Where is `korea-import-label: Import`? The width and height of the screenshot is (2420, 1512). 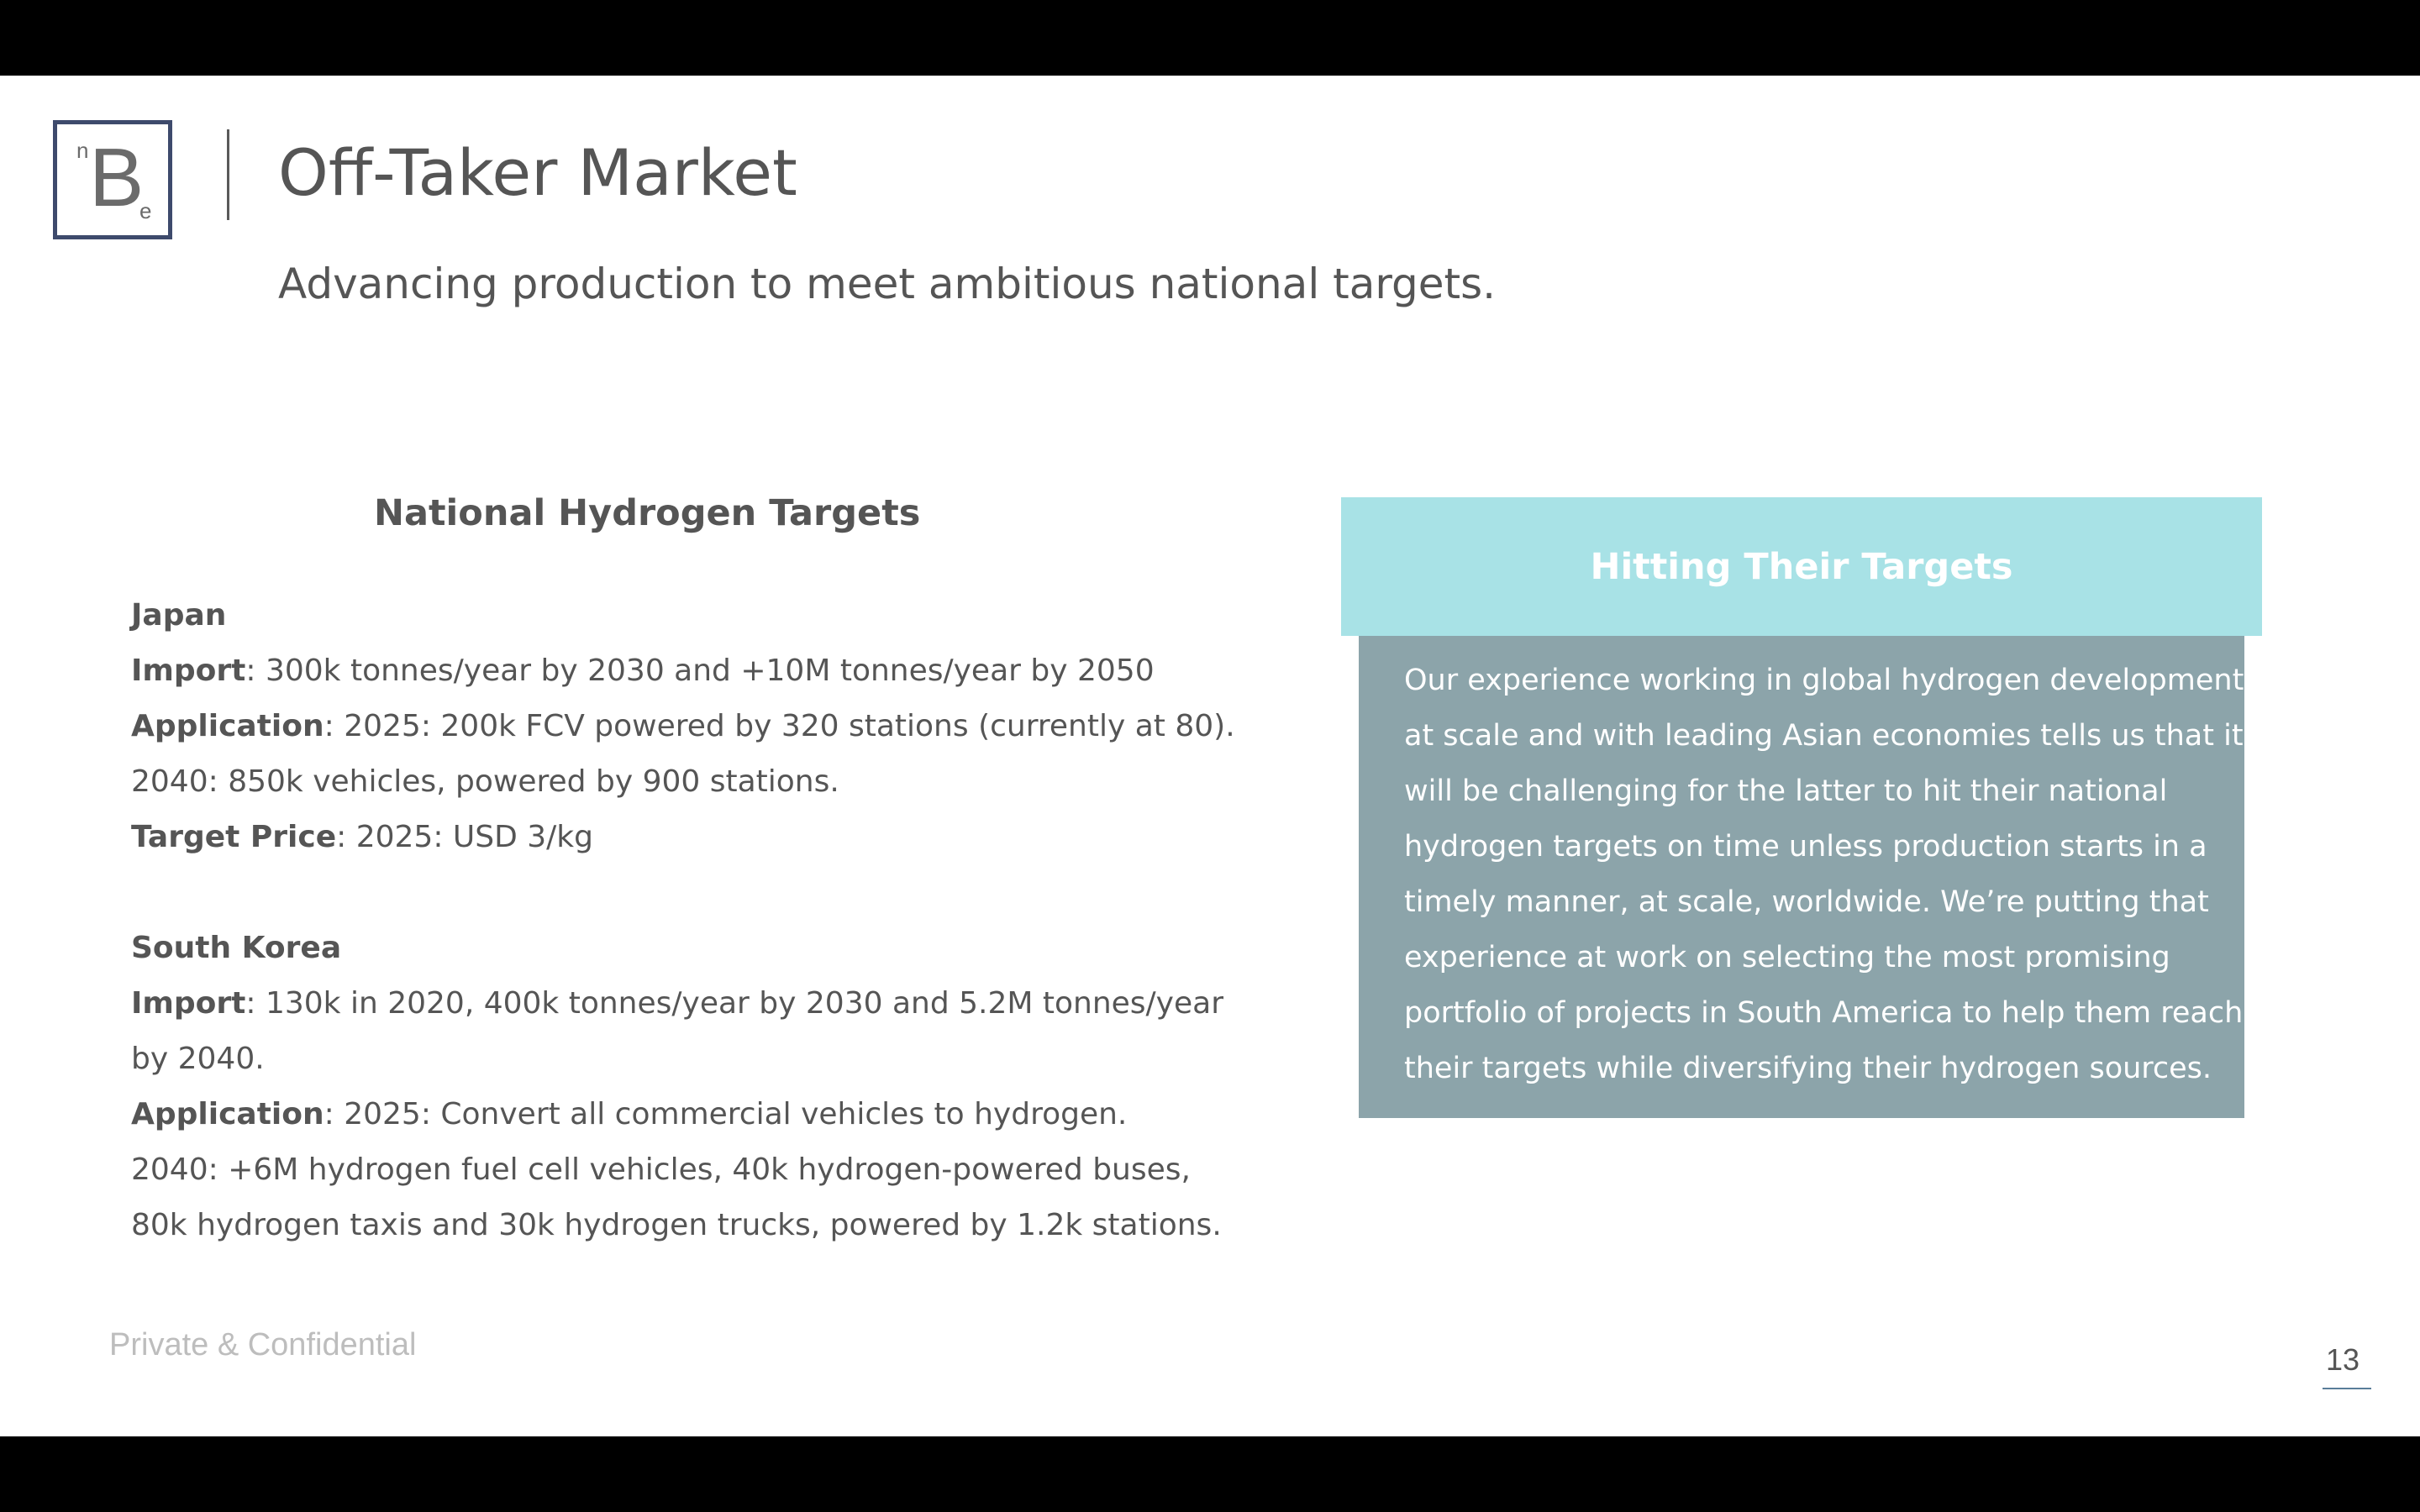
korea-import-label: Import is located at coordinates (188, 1003).